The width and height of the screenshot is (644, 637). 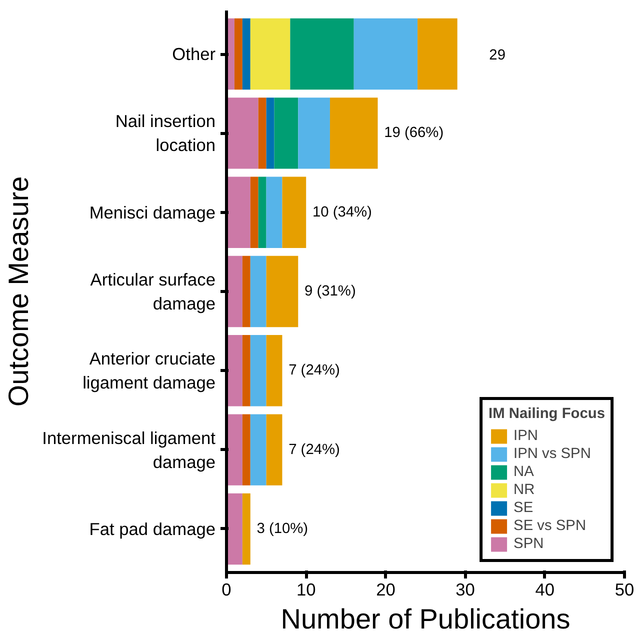 What do you see at coordinates (330, 292) in the screenshot?
I see `total-label: 9 (31%)` at bounding box center [330, 292].